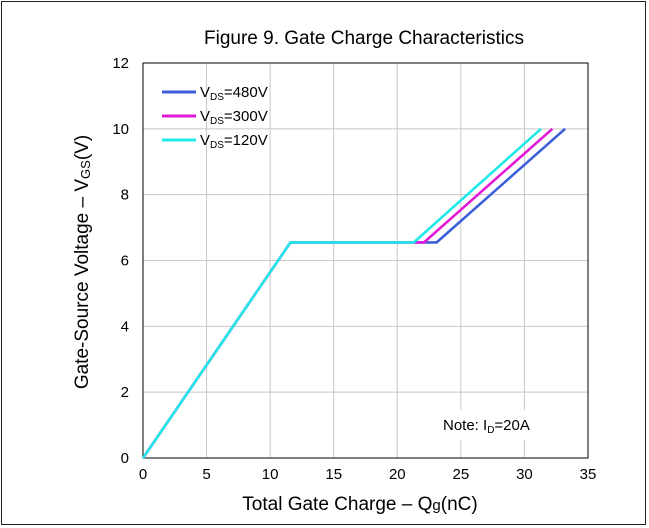 This screenshot has width=649, height=528. I want to click on note-box: Note: ID=20A, so click(498, 425).